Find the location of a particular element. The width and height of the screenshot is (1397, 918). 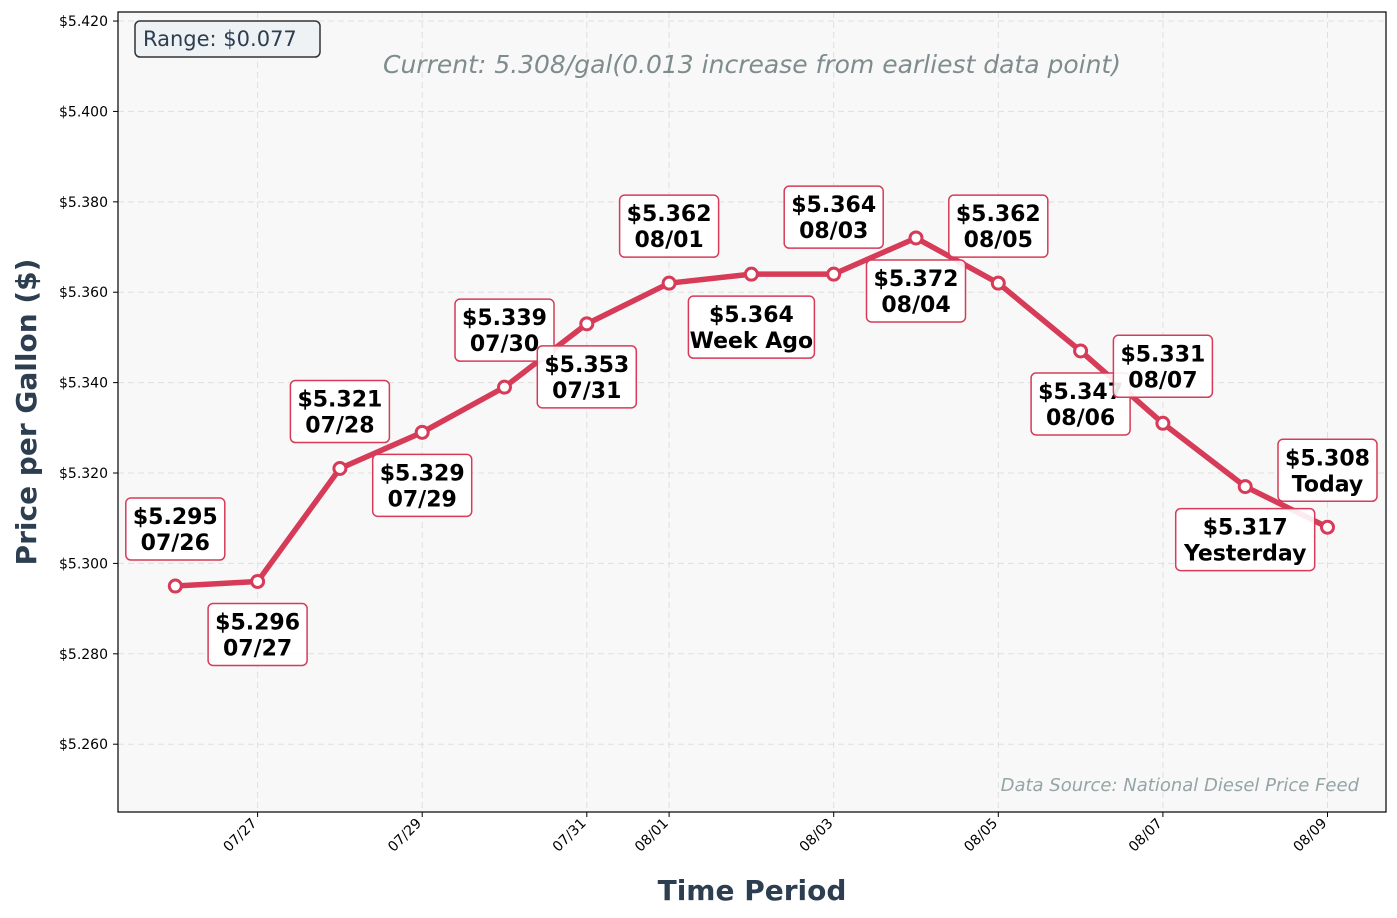

data-source-note: Data Source: National Diesel Price Feed is located at coordinates (1180, 785).